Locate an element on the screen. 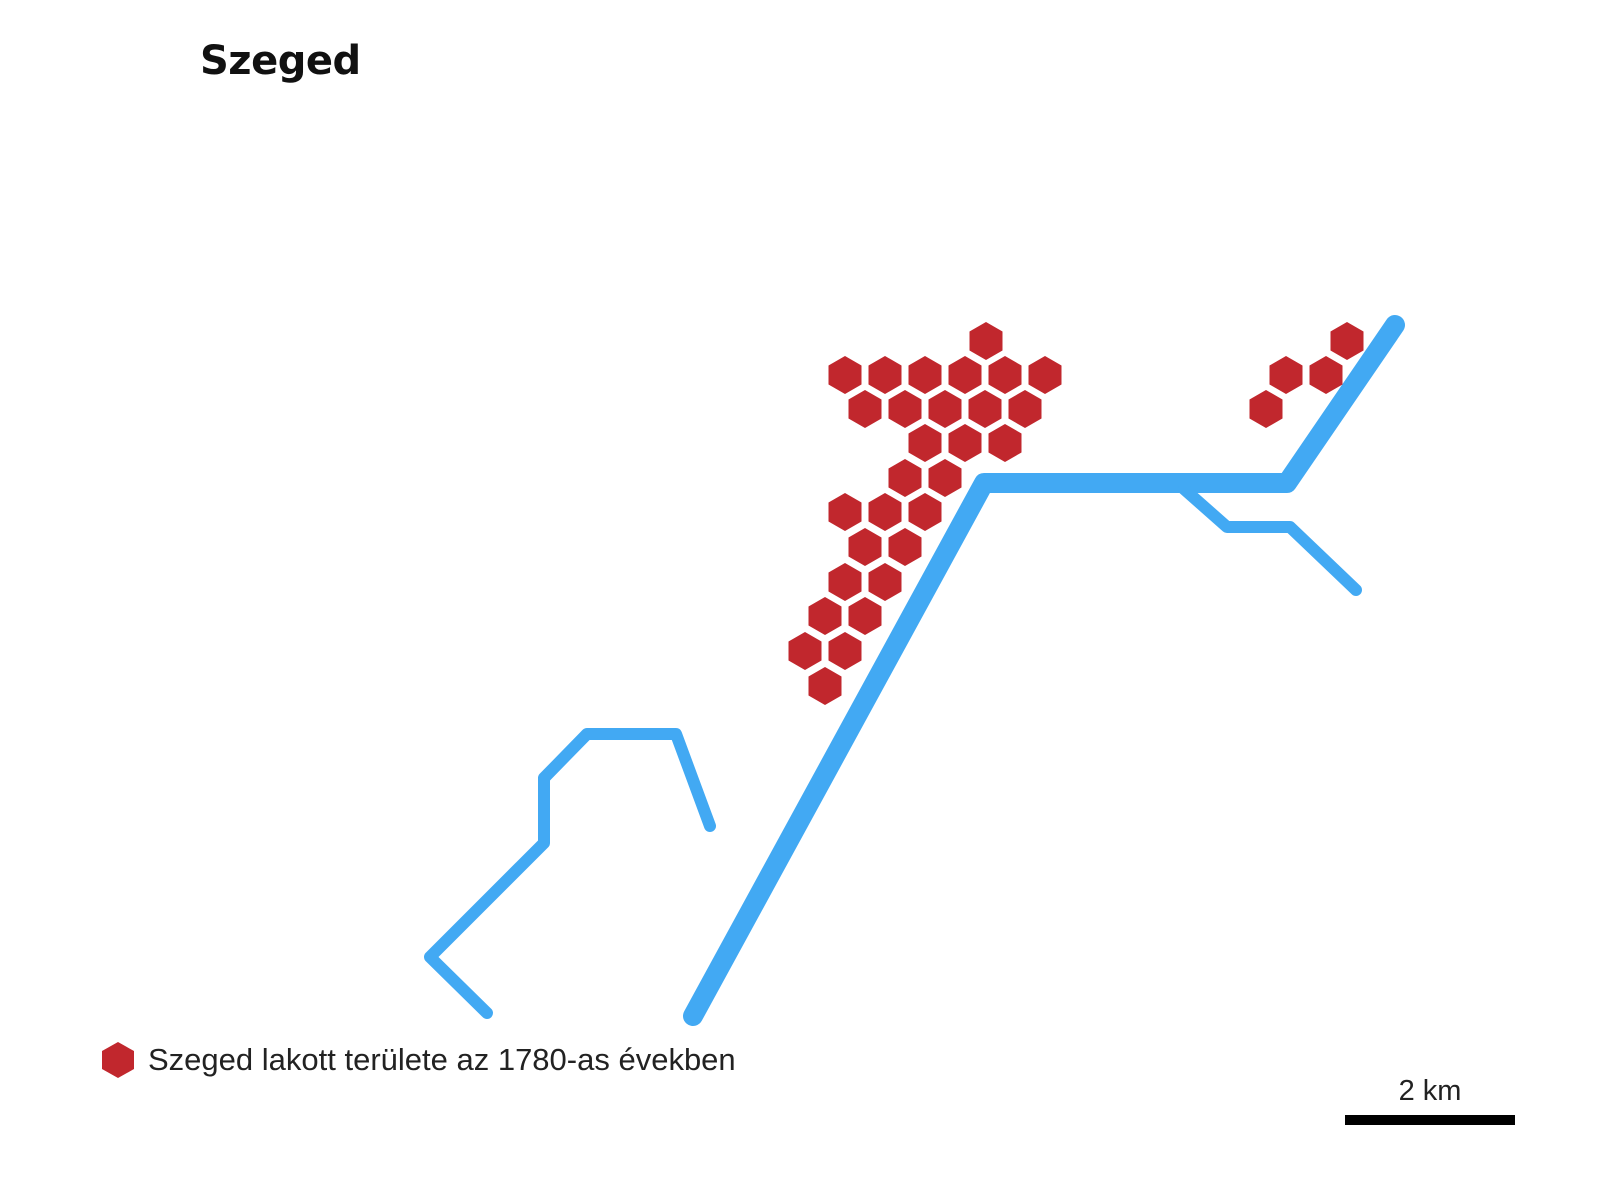  scale-bar-label: 2 km is located at coordinates (1430, 1091).